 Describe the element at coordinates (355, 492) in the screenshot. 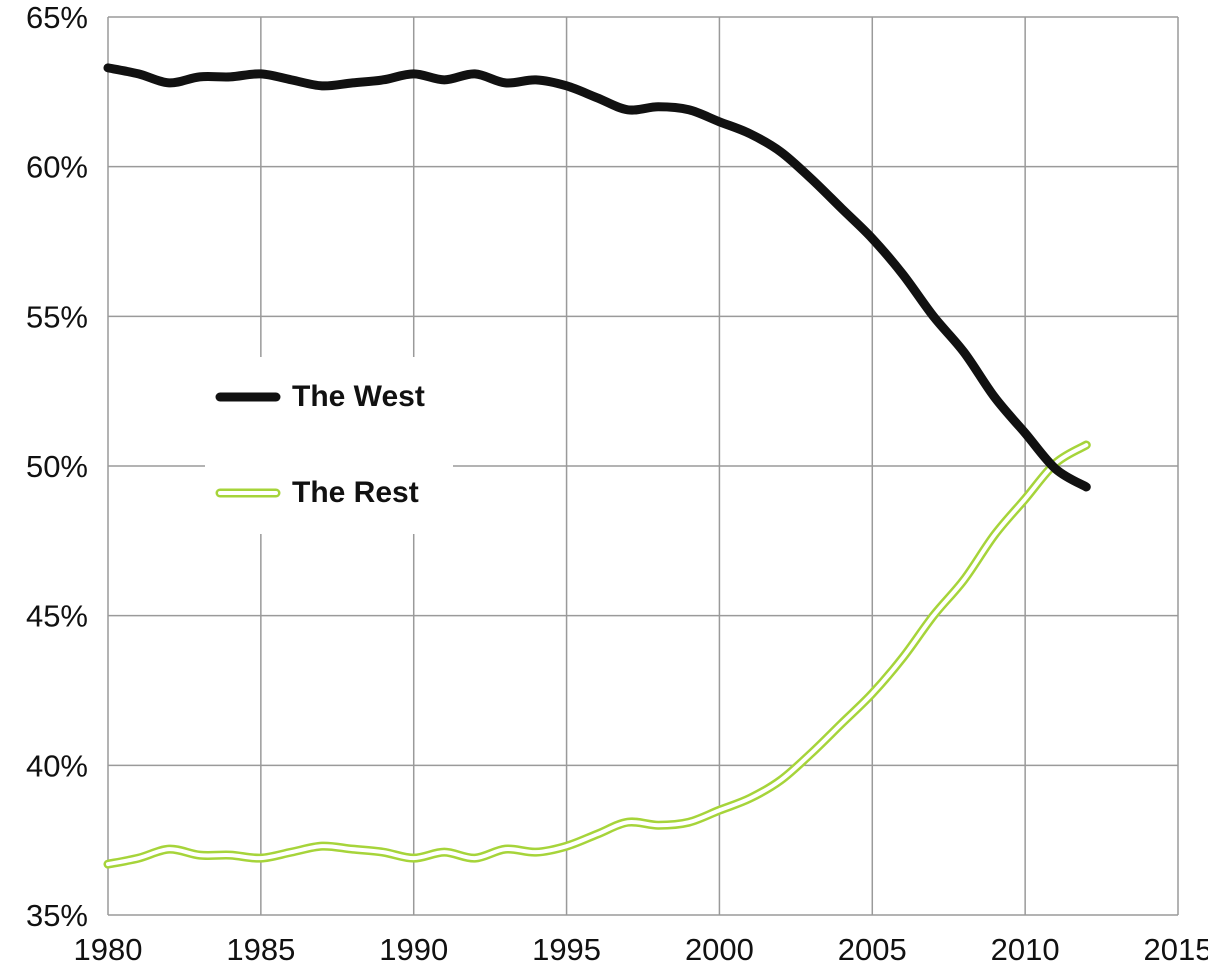

I see `legend-label-the-rest: The Rest` at that location.